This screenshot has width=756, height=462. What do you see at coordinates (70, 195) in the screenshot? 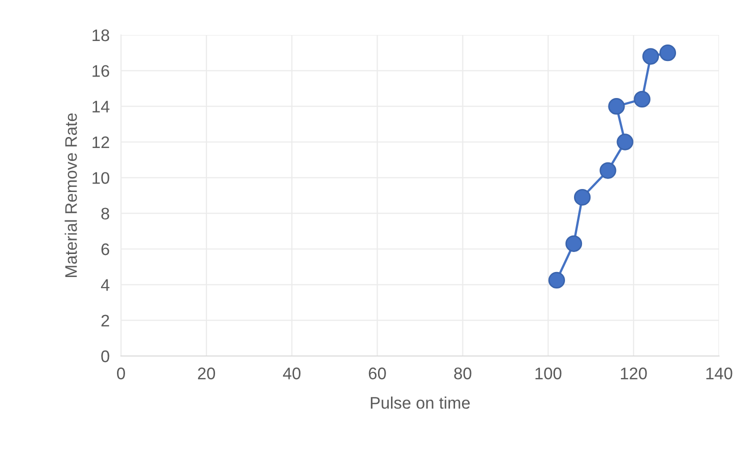
I see `y-axis-title: Material Remove Rate` at bounding box center [70, 195].